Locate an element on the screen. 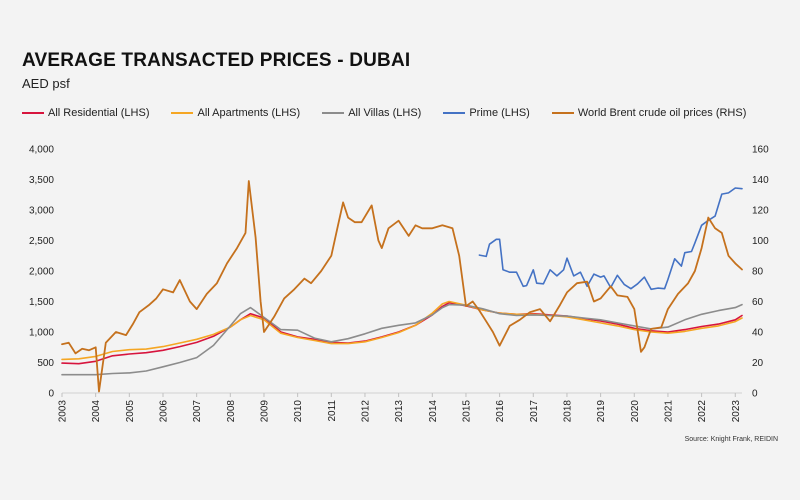 The width and height of the screenshot is (800, 500). y-left-tick-label: 1,000 is located at coordinates (41, 333).